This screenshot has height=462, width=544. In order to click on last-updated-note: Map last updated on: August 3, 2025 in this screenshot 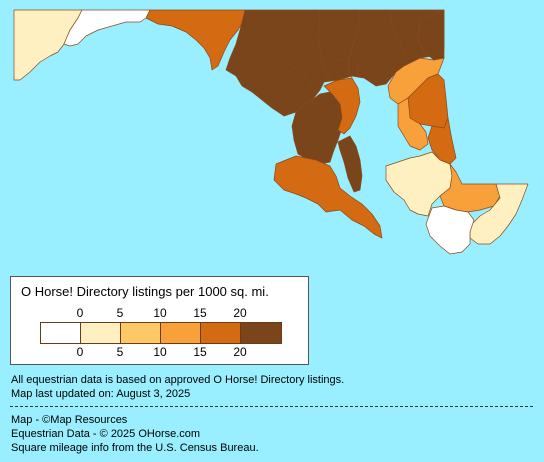, I will do `click(101, 394)`.